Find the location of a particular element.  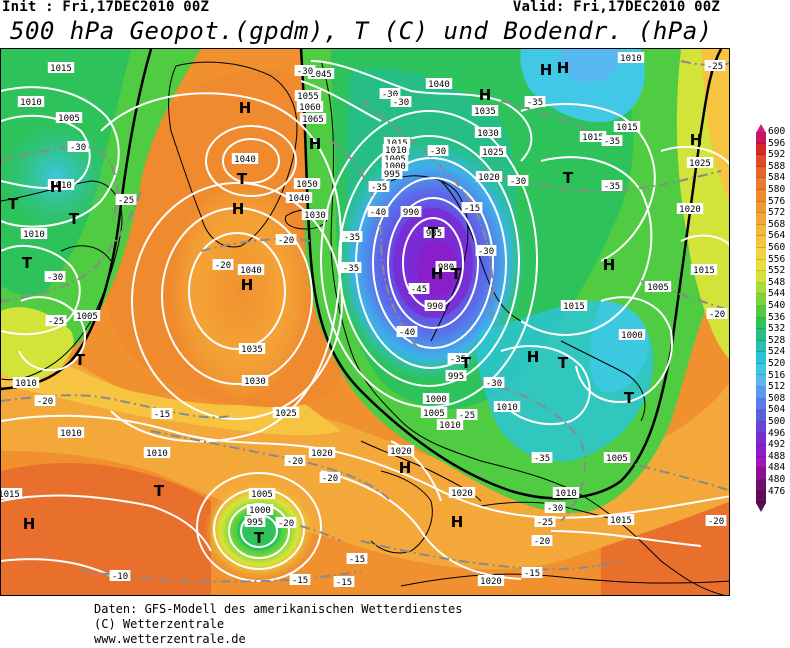

legend-label: 516 is located at coordinates (777, 375).